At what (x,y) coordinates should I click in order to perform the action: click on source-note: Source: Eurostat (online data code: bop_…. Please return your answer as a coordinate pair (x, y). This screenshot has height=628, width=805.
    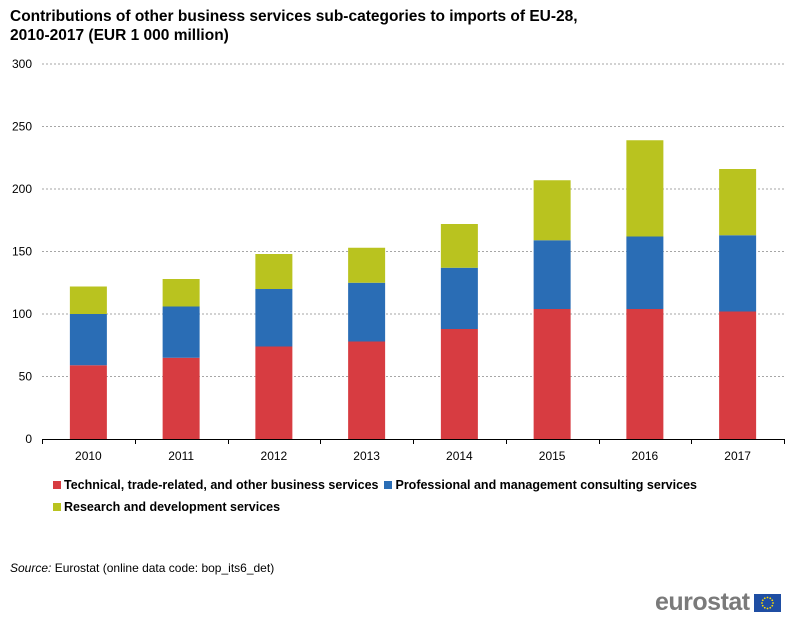
    Looking at the image, I should click on (142, 568).